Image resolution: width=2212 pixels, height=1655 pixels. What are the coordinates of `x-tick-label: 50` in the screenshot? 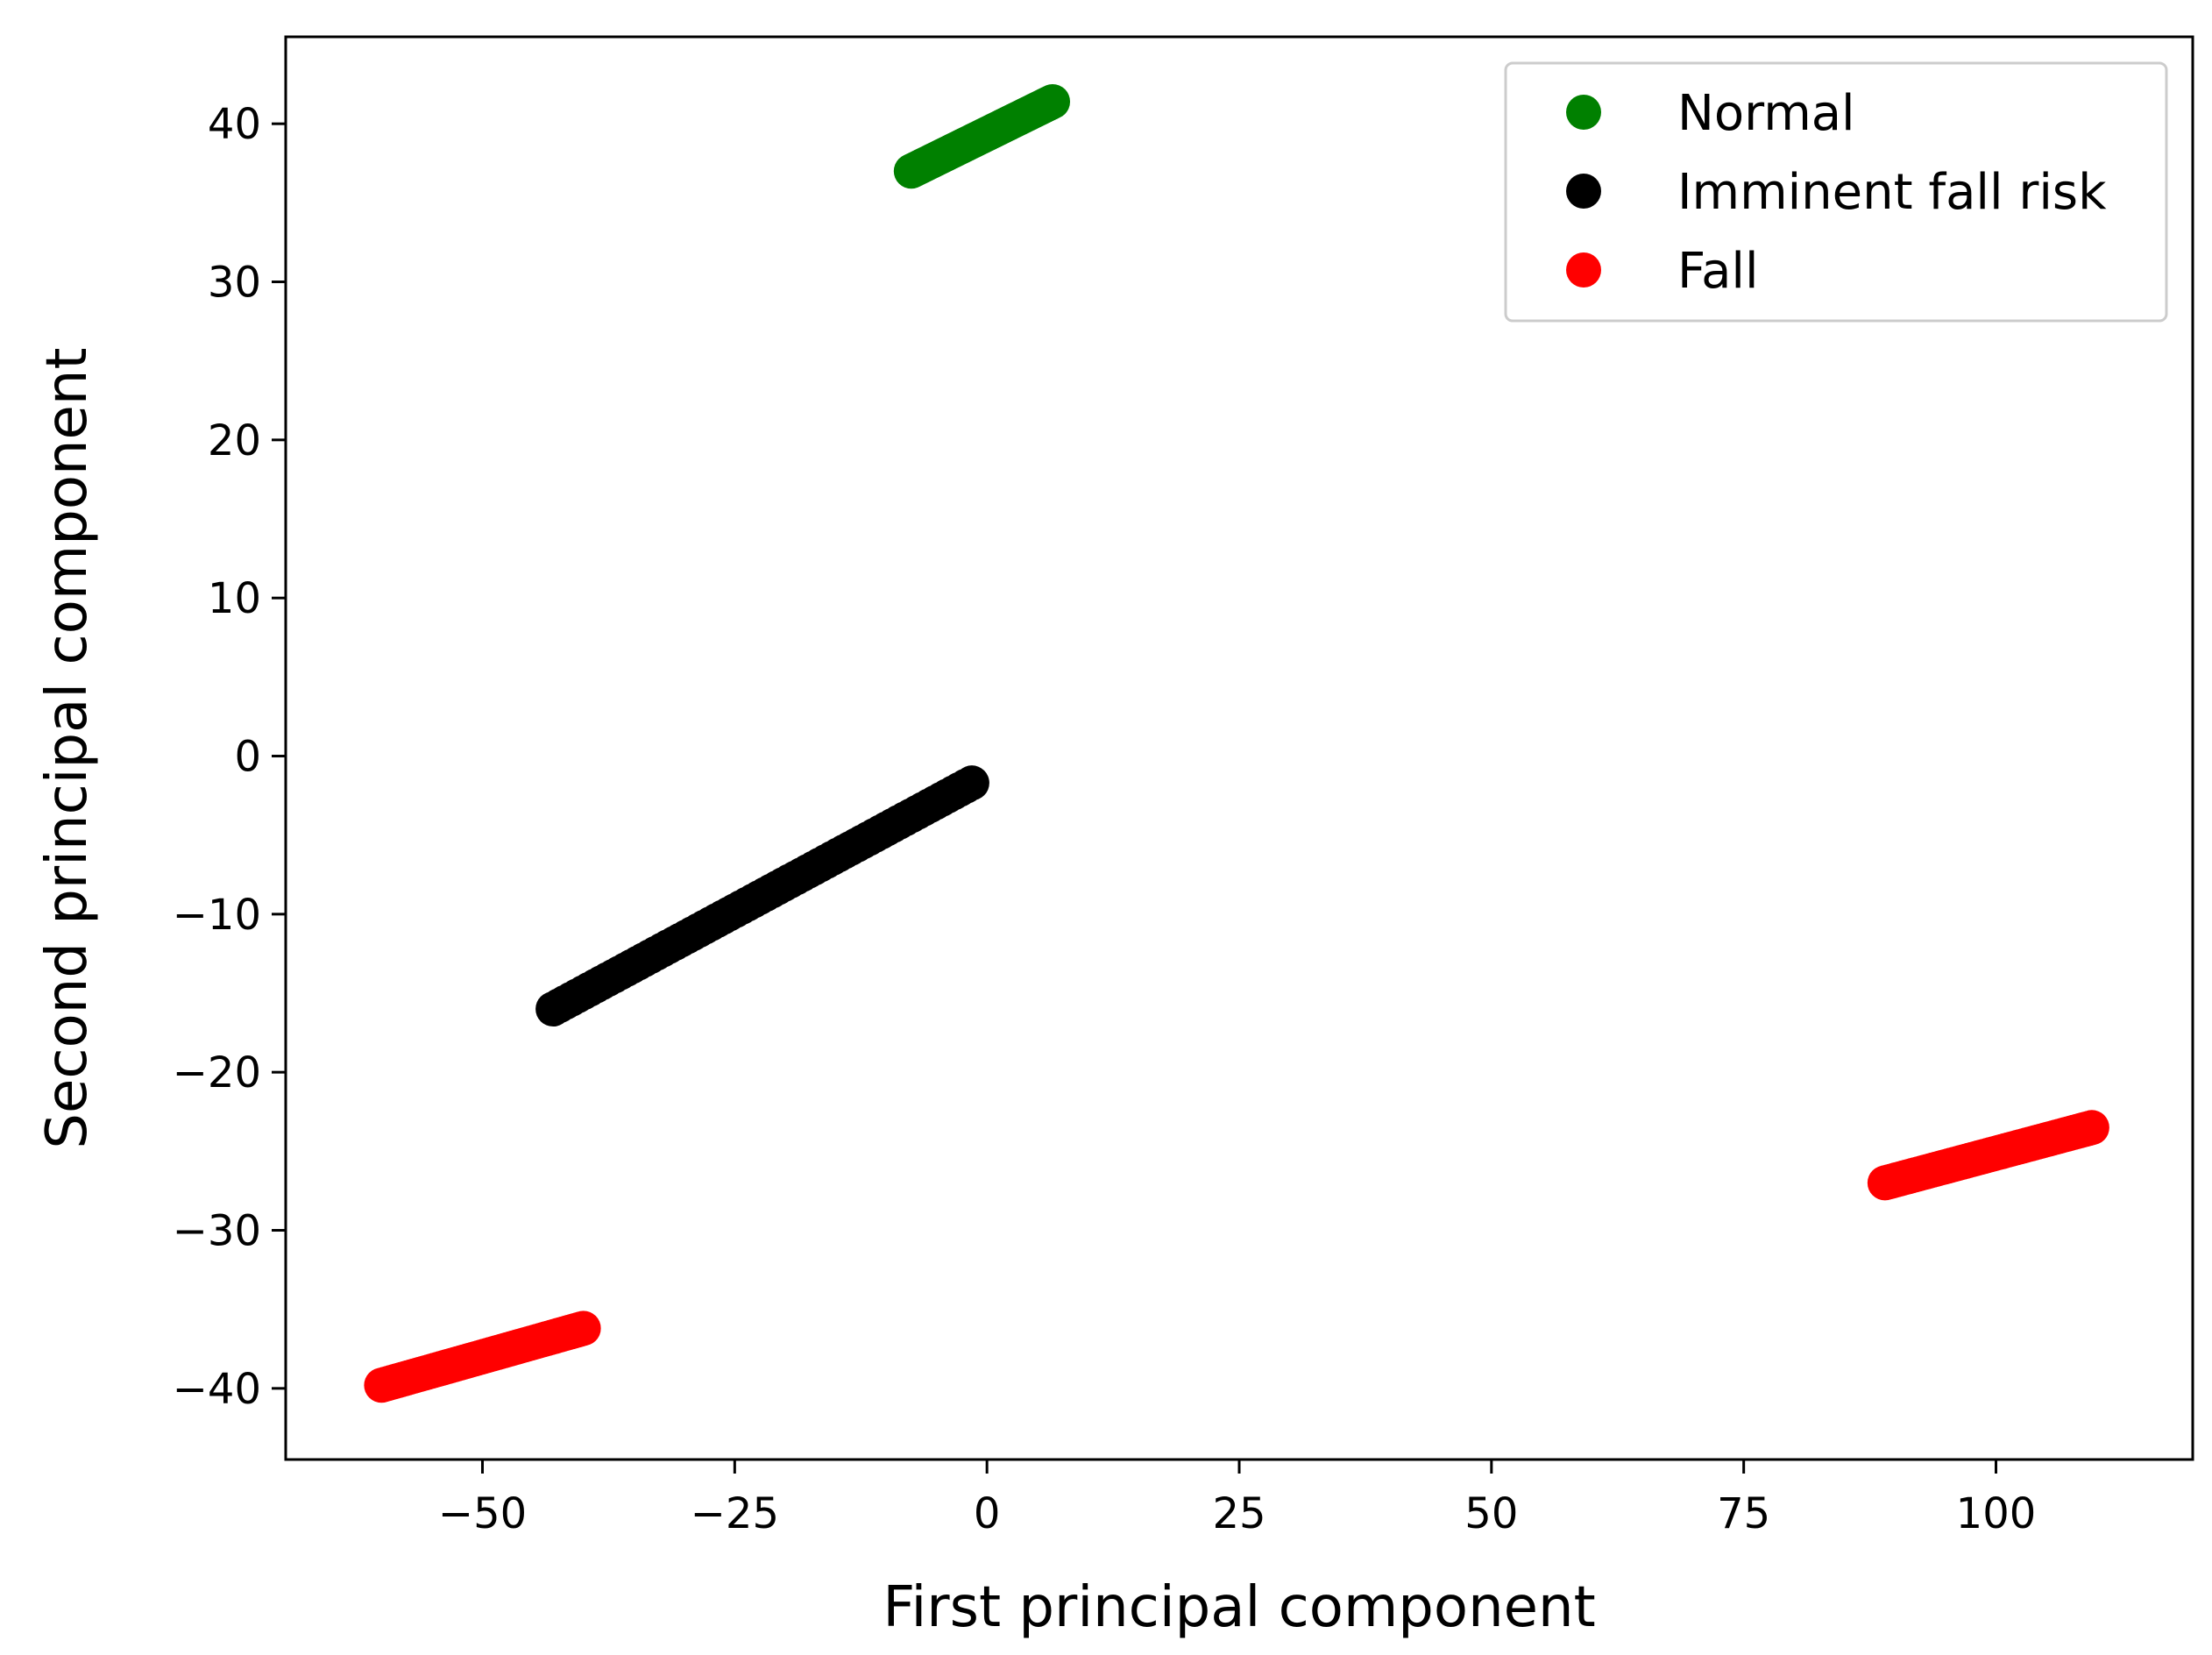 It's located at (1491, 1513).